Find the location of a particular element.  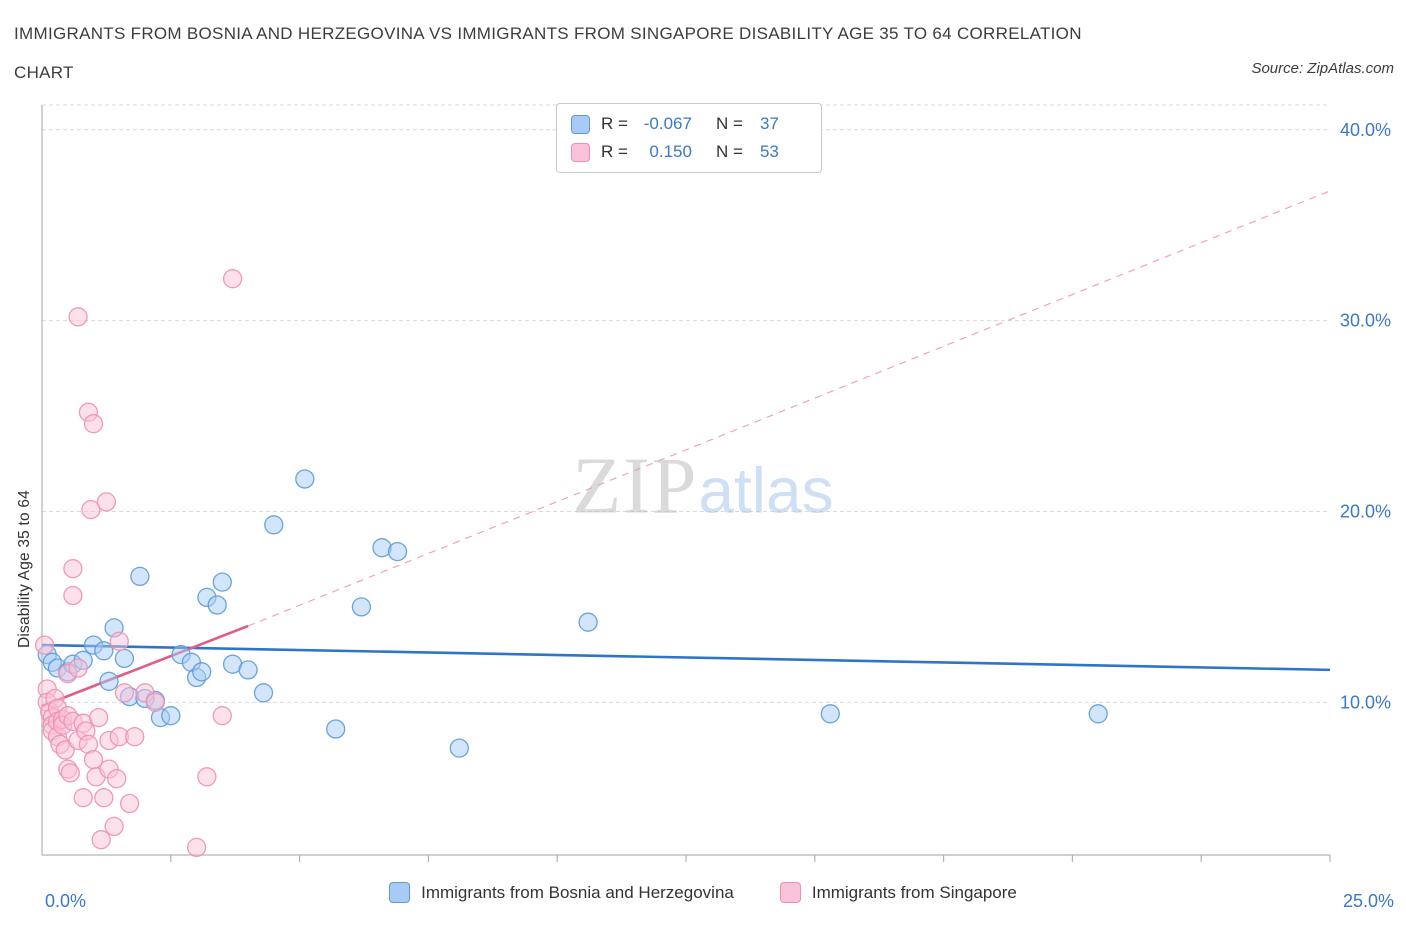

stats-row-bosnia: R = -0.067 N = 37 is located at coordinates (689, 124).